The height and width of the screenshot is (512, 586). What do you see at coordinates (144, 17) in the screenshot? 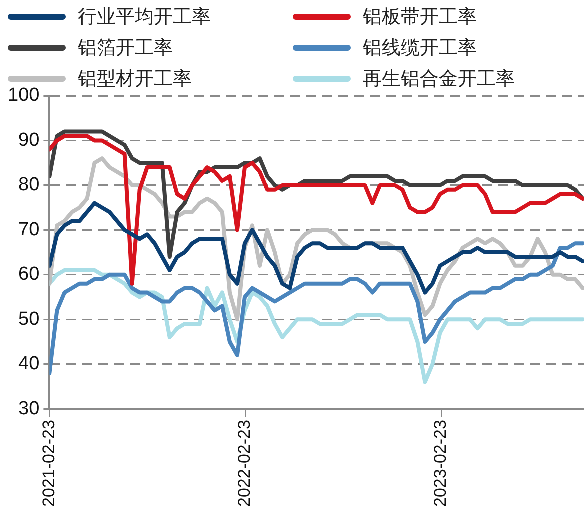
I see `legend-label: 行业平均开工率` at bounding box center [144, 17].